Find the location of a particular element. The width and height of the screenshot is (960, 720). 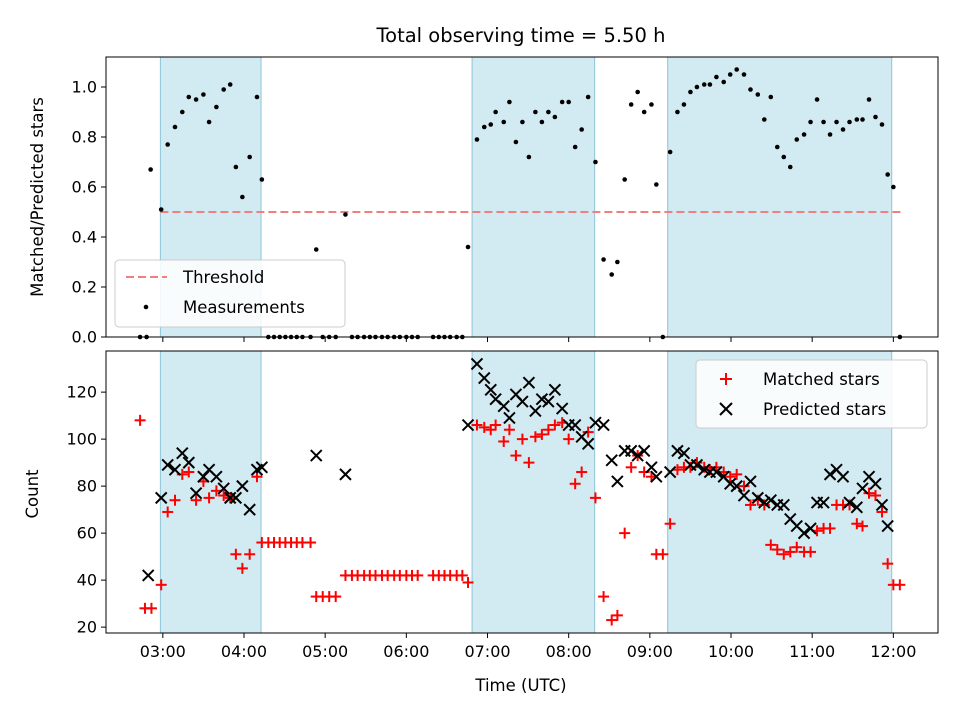

ratio-legend: Threshold Measurements is located at coordinates (230, 293).